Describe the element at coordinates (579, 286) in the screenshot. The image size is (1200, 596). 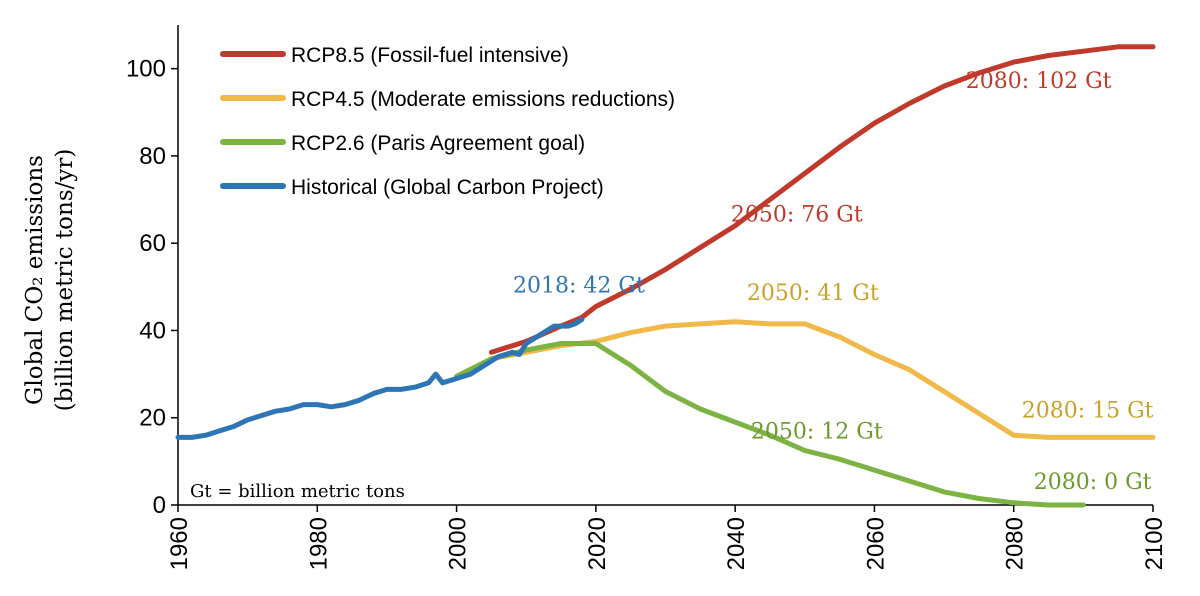
I see `annotation-label: 2018: 42 Gt` at that location.